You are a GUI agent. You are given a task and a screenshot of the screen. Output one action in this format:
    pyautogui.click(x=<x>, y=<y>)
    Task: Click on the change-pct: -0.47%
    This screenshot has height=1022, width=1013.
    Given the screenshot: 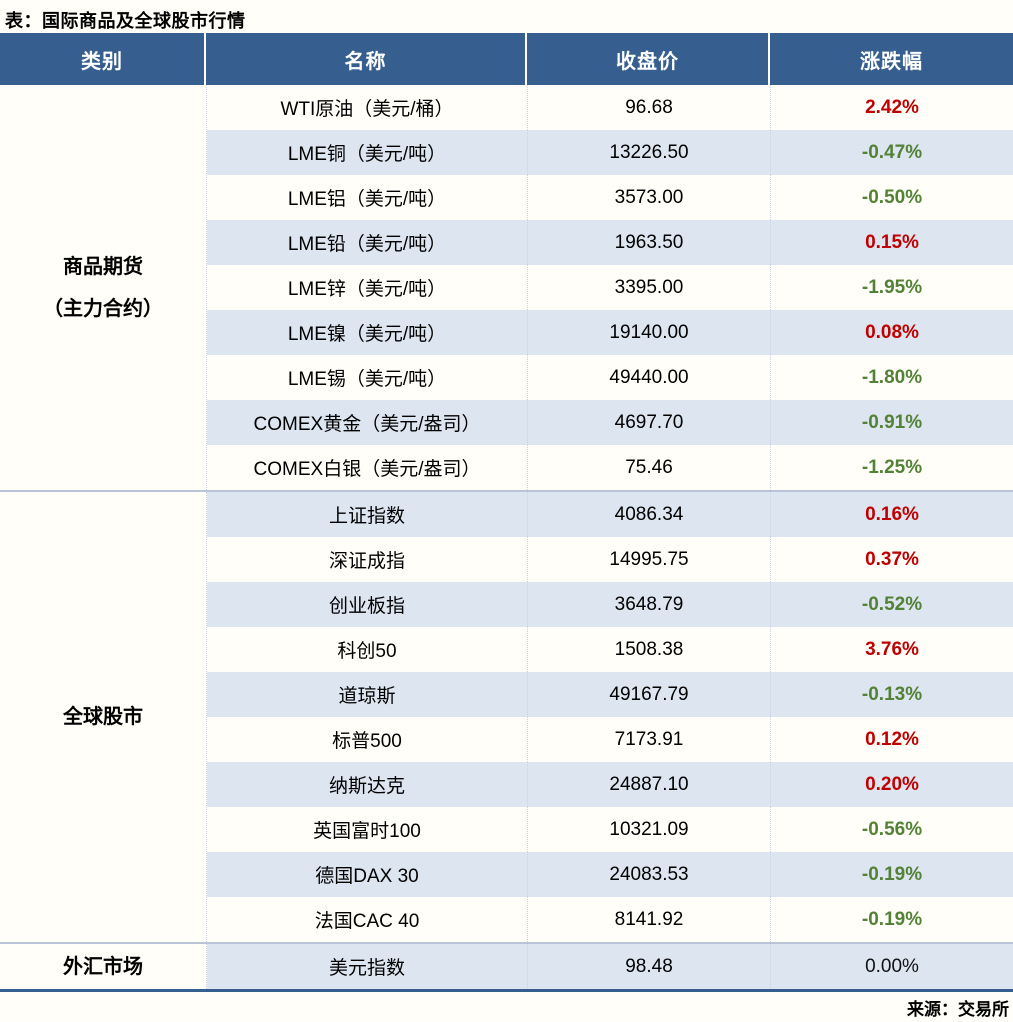 What is the action you would take?
    pyautogui.click(x=891, y=152)
    